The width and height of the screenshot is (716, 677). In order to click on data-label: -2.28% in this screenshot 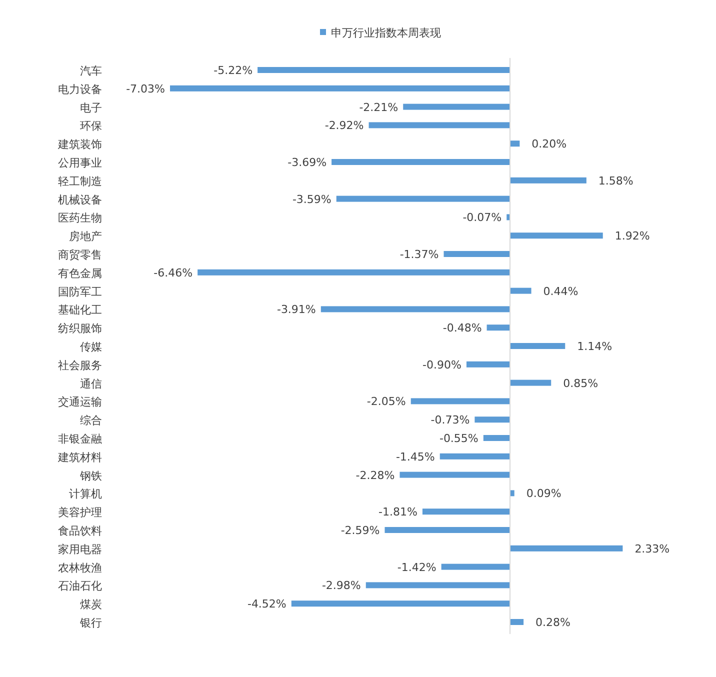, I will do `click(375, 475)`.